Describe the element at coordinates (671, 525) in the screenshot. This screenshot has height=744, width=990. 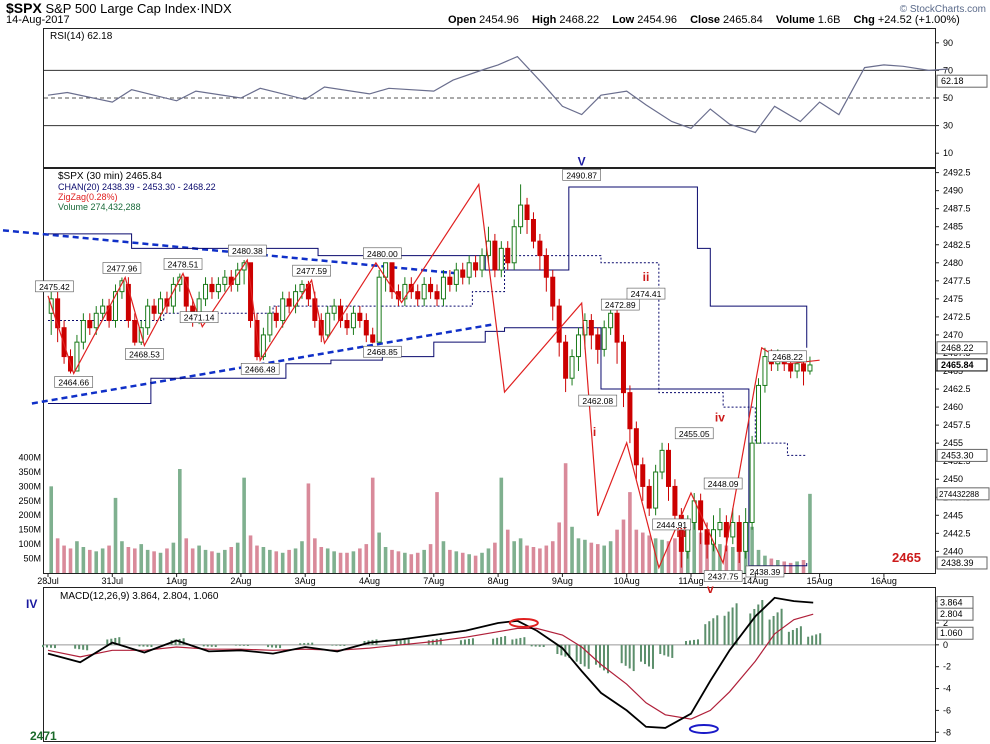
I see `point-label: 2444.91` at that location.